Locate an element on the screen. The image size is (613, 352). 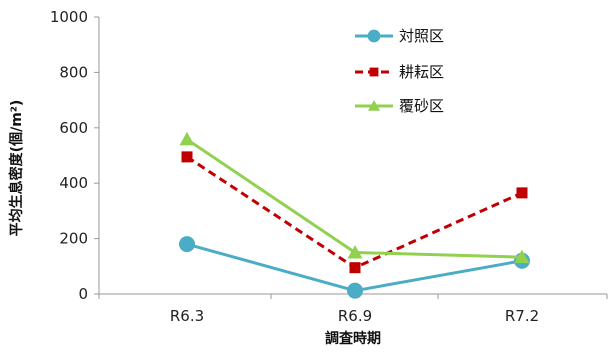
y-axis-title: 平均生息密度(個/m²) is located at coordinates (16, 168).